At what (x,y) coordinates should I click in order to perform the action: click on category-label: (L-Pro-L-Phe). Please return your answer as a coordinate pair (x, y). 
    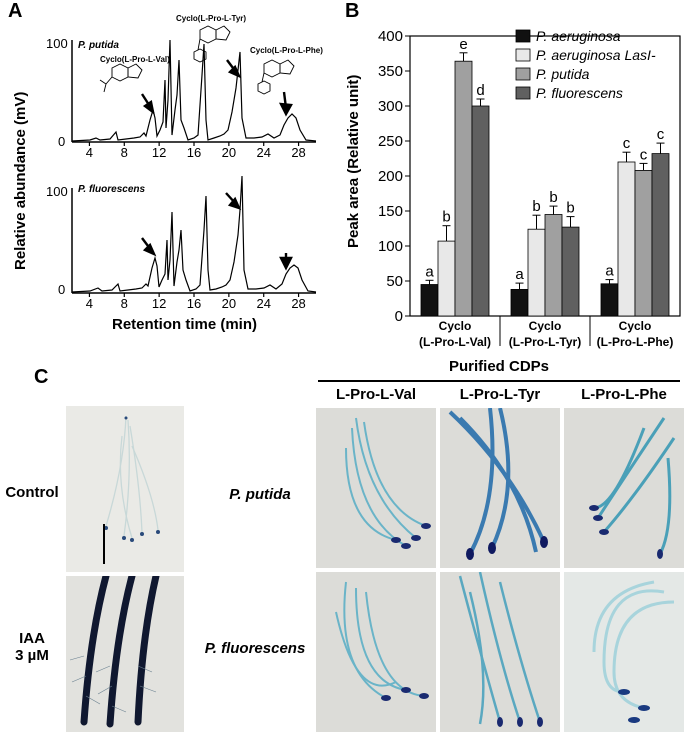
    Looking at the image, I should click on (635, 342).